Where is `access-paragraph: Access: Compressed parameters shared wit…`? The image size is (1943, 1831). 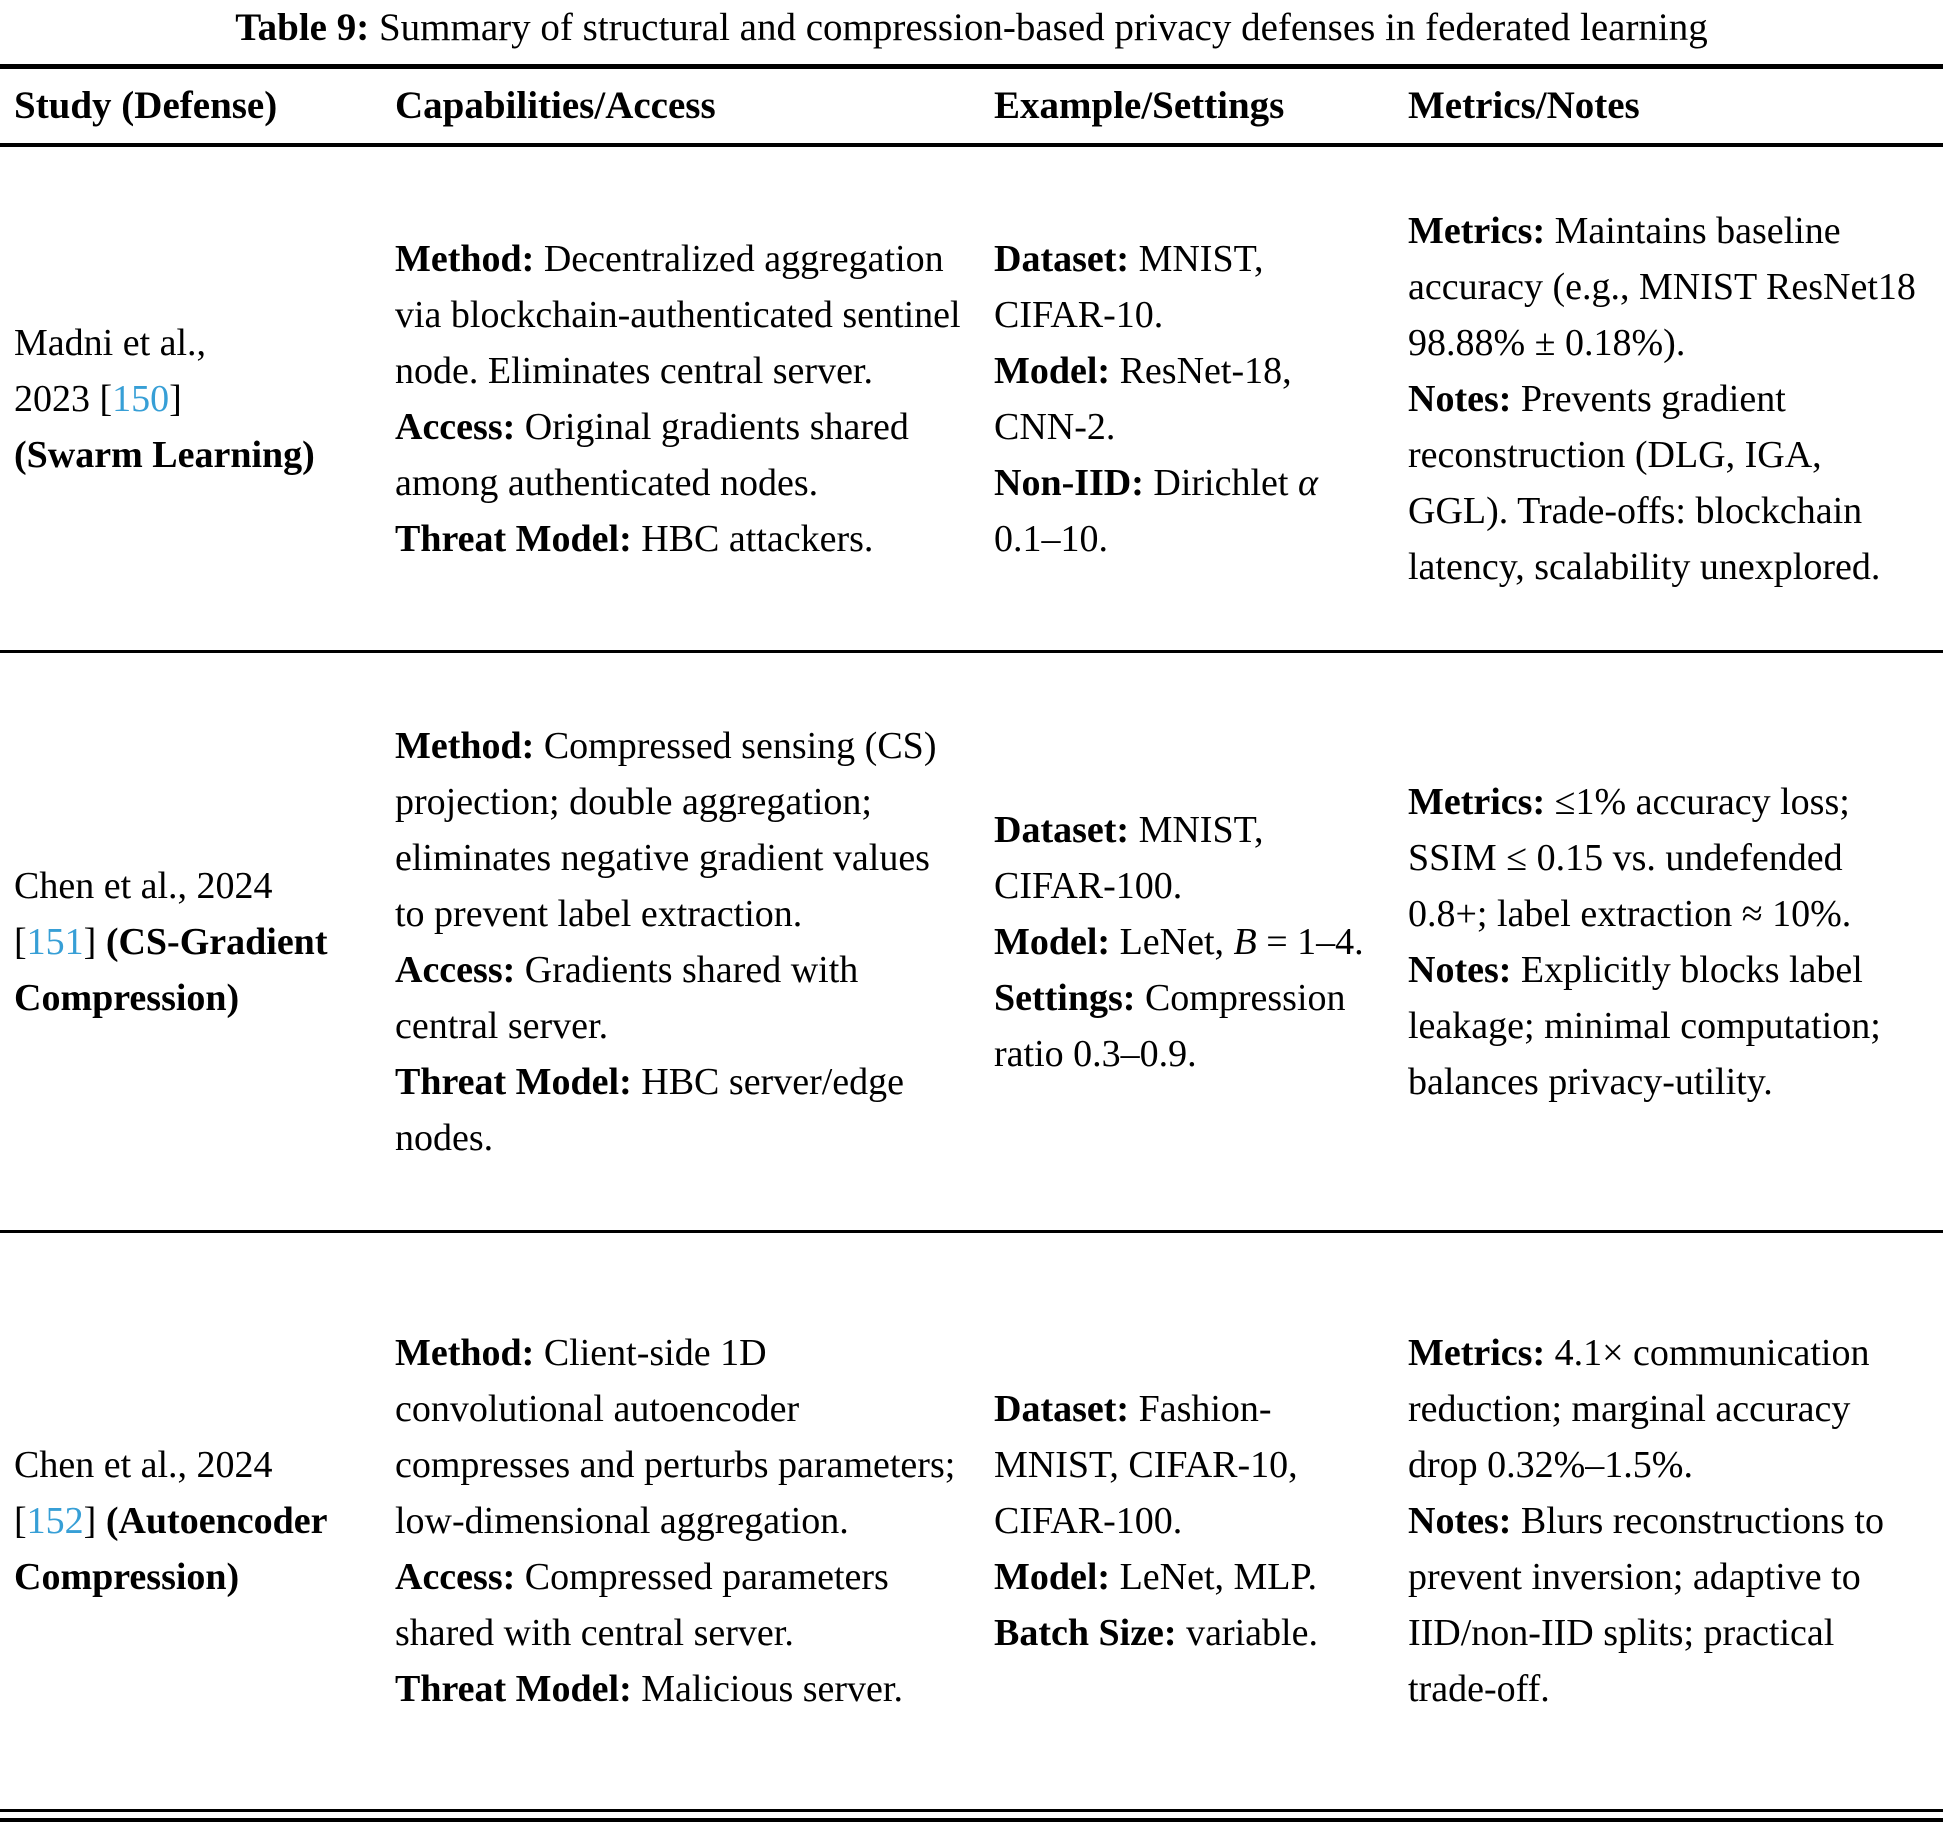 access-paragraph: Access: Compressed parameters shared wit… is located at coordinates (681, 1605).